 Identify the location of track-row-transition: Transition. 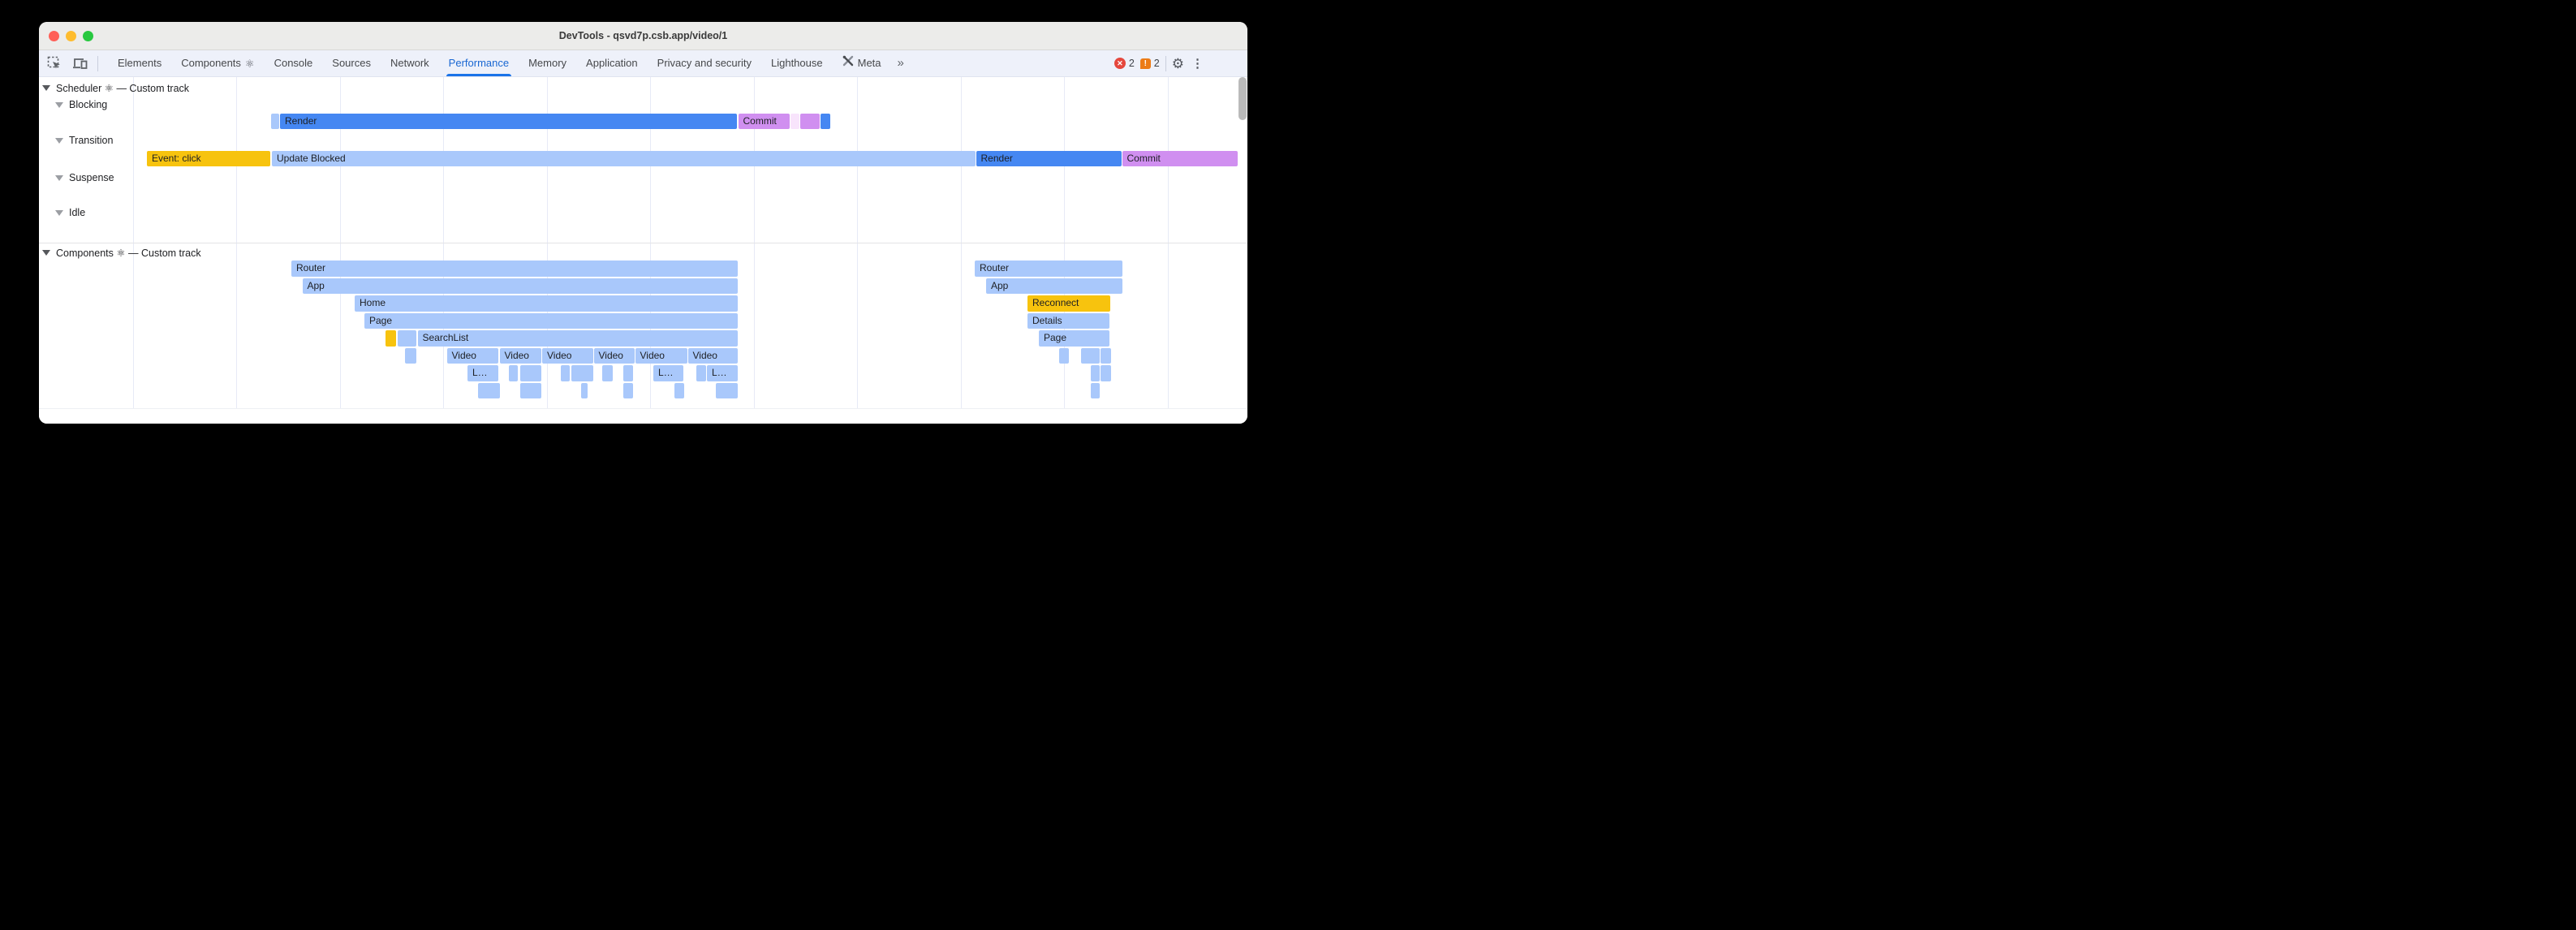
(84, 140).